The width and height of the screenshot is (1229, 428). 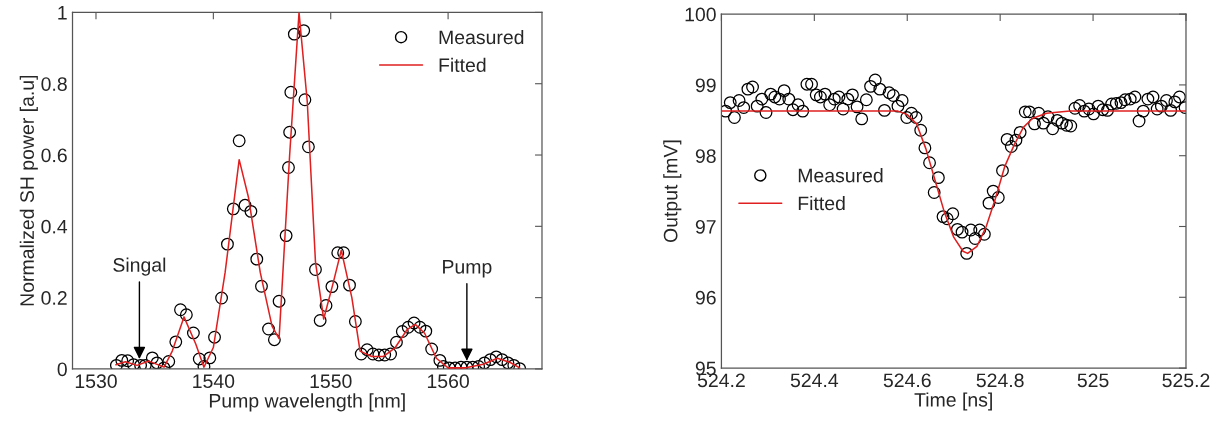 What do you see at coordinates (307, 402) in the screenshot?
I see `x-axis-title: Pump wavelength [nm]` at bounding box center [307, 402].